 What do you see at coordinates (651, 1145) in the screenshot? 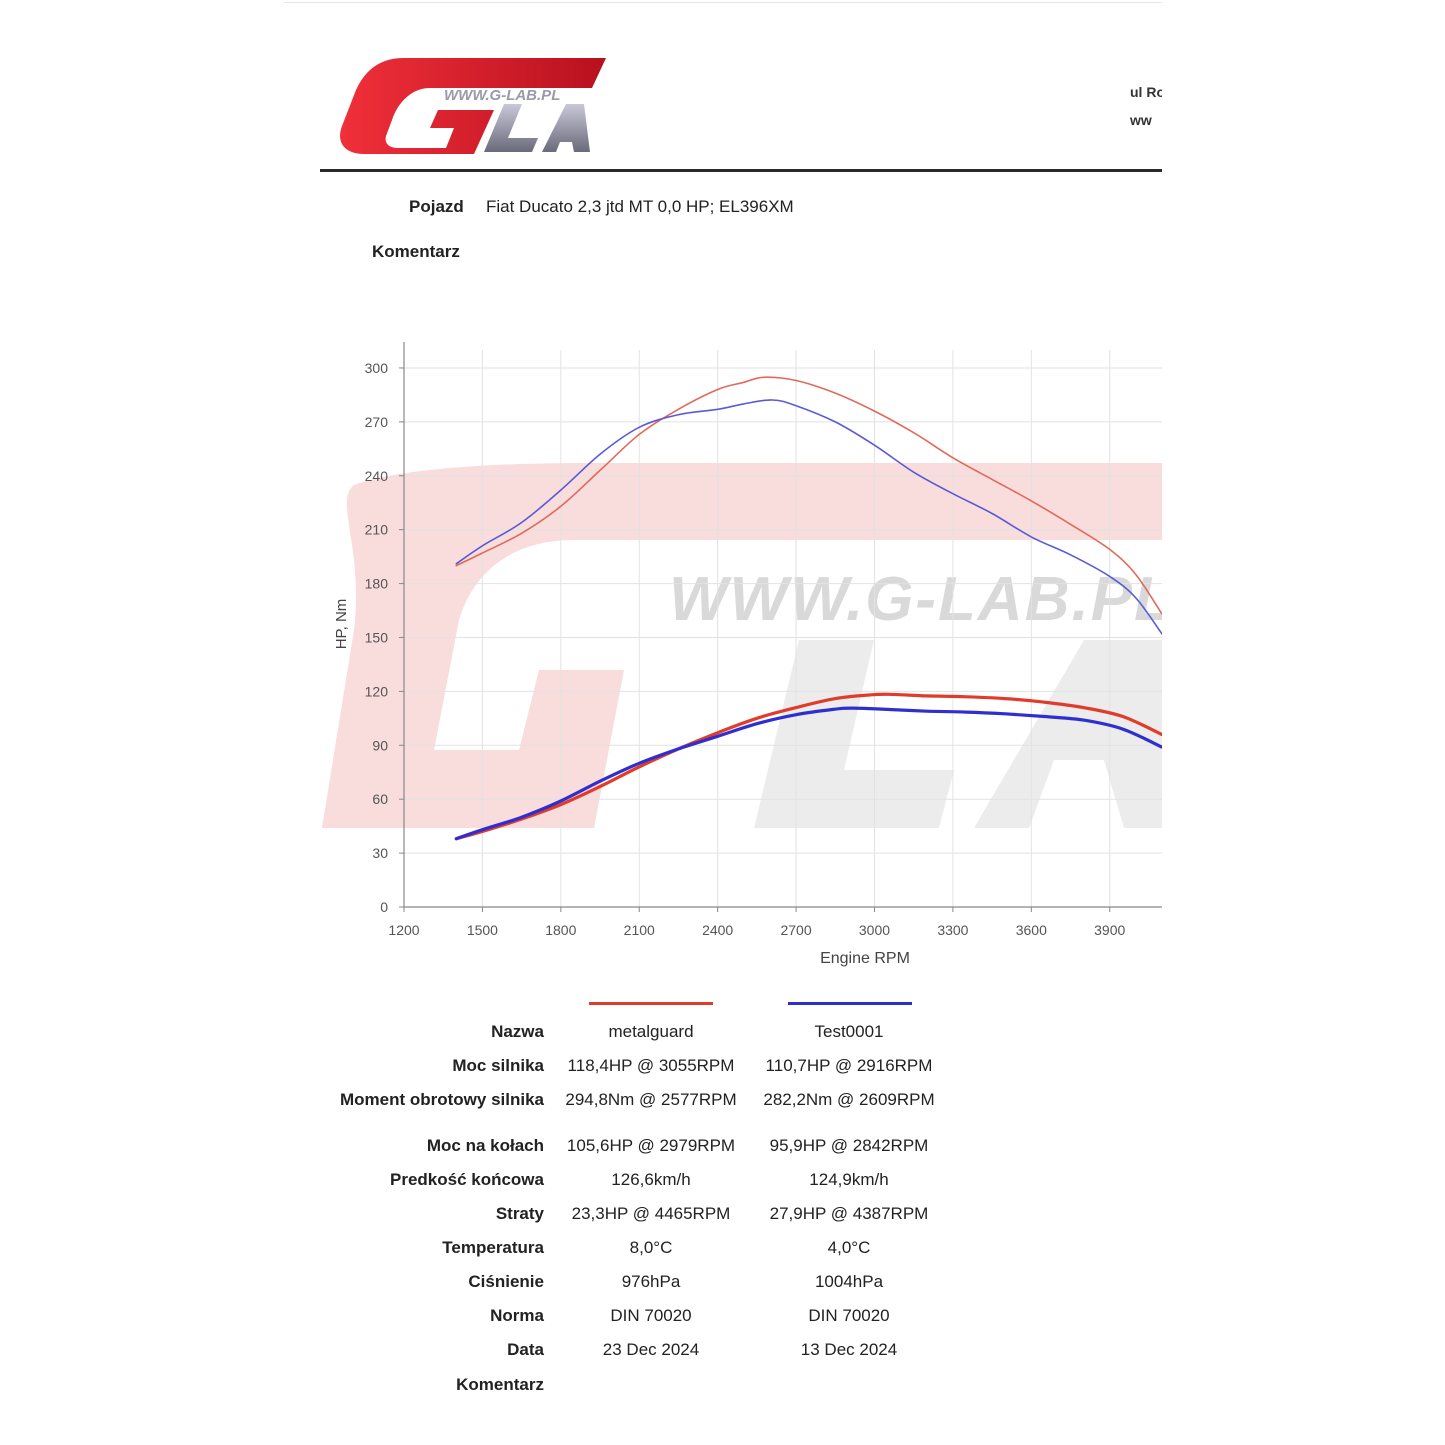
I see `table-cell-run1: 105,6HP @ 2979RPM` at bounding box center [651, 1145].